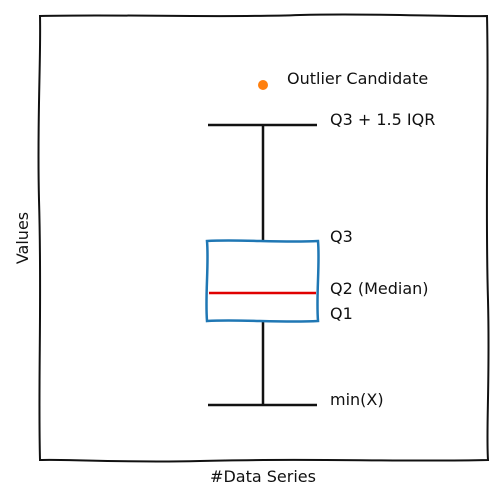  I want to click on x-axis-label: #Data Series, so click(263, 476).